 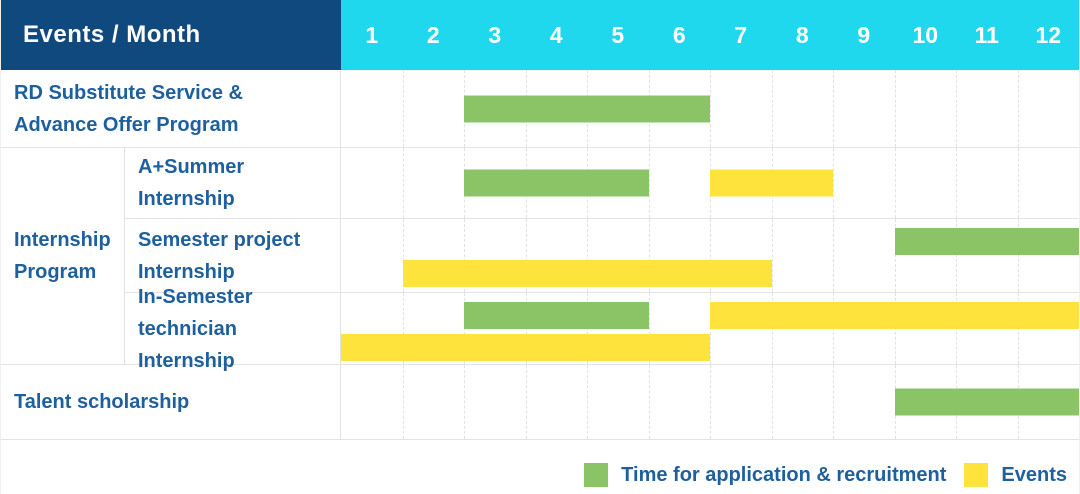 I want to click on month-label: 1, so click(x=372, y=34).